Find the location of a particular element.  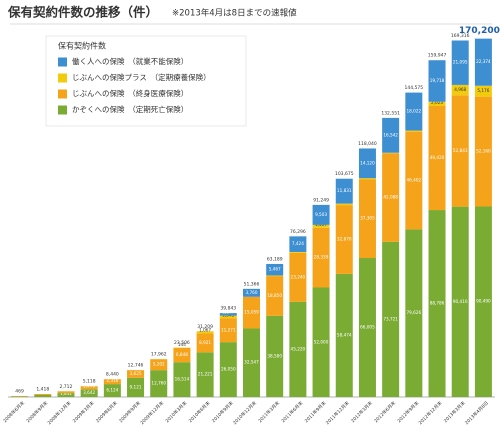

segment-label: 52,160 is located at coordinates (483, 151).